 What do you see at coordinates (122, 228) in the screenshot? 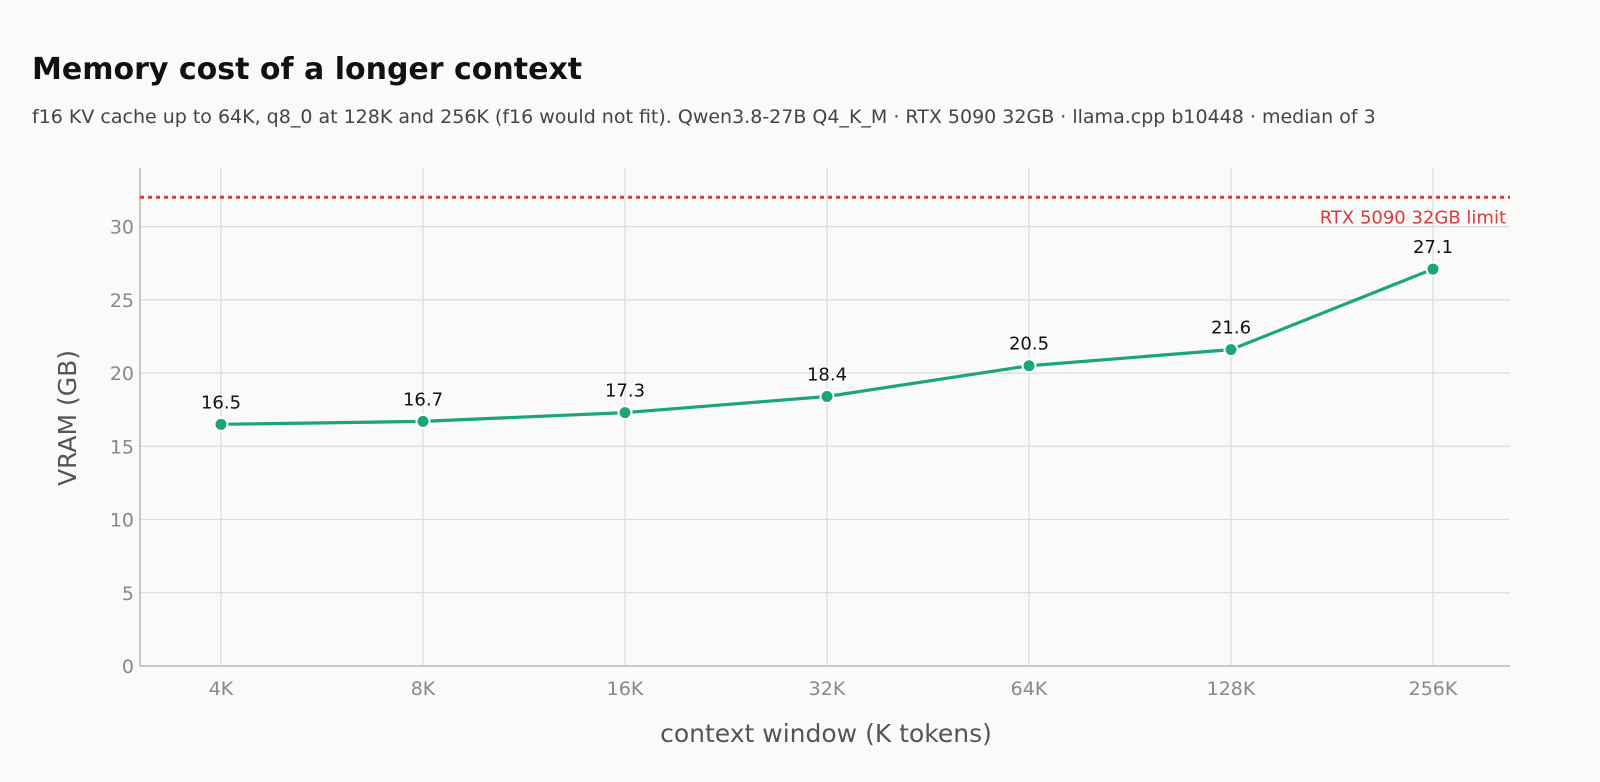
I see `y-tick-label: 30` at bounding box center [122, 228].